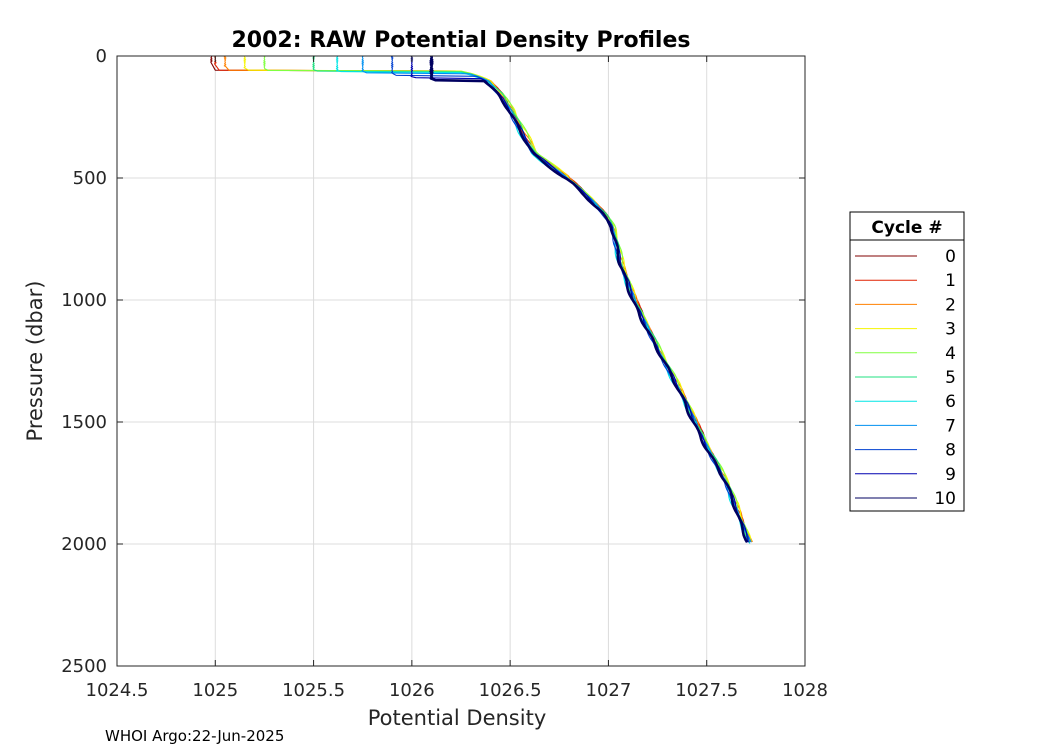  Describe the element at coordinates (84, 300) in the screenshot. I see `y-tick-label: 1000` at that location.